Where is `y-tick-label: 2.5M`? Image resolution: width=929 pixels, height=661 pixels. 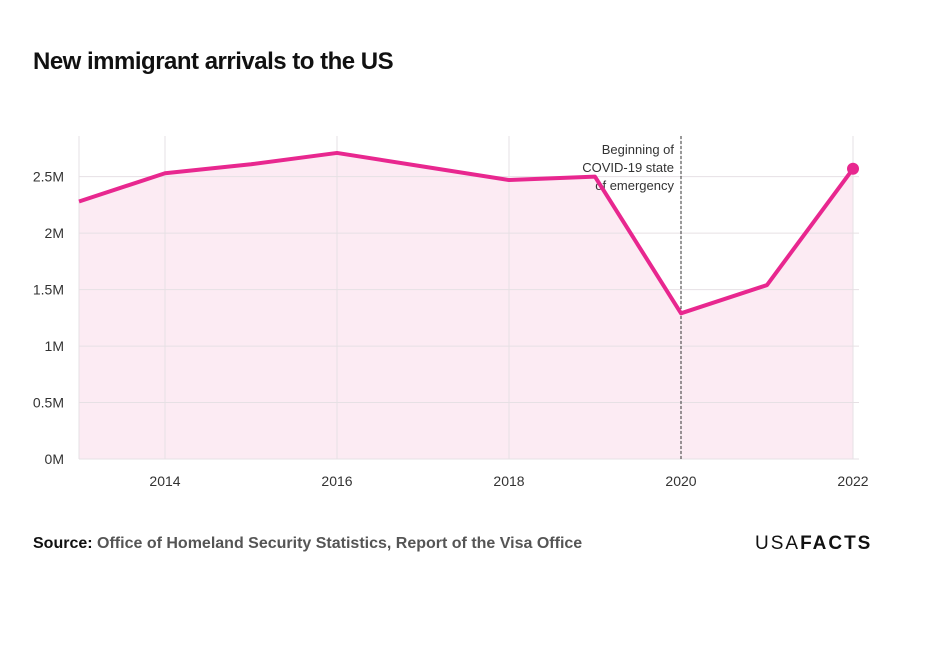 y-tick-label: 2.5M is located at coordinates (48, 177).